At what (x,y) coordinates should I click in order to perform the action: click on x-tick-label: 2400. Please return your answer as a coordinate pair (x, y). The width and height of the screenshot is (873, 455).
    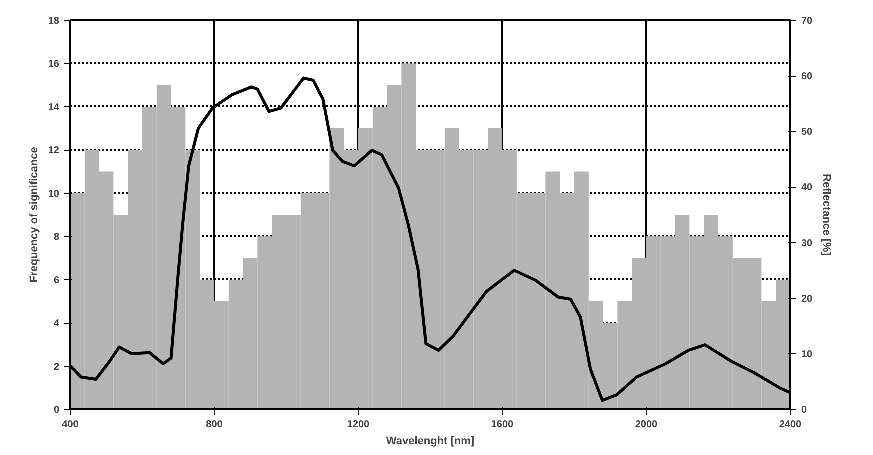
    Looking at the image, I should click on (790, 425).